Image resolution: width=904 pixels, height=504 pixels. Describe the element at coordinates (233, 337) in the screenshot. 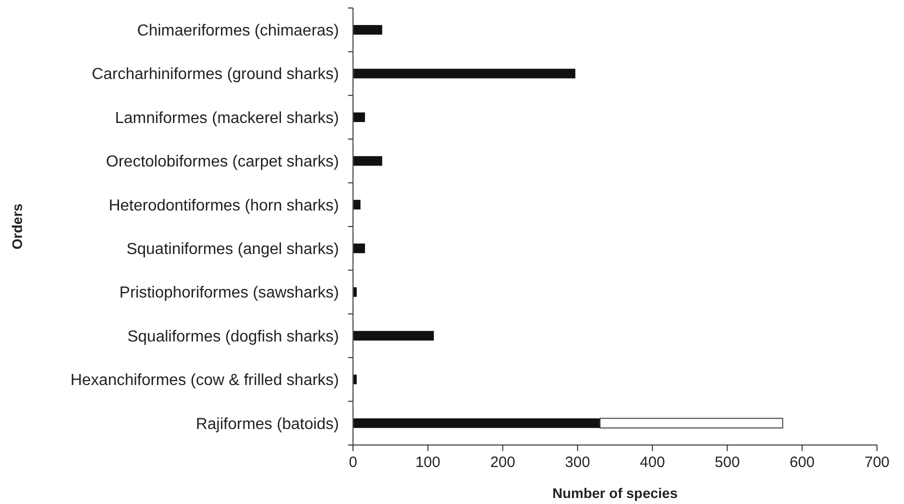

I see `y-tick-label: Squaliformes (dogfish sharks)` at that location.